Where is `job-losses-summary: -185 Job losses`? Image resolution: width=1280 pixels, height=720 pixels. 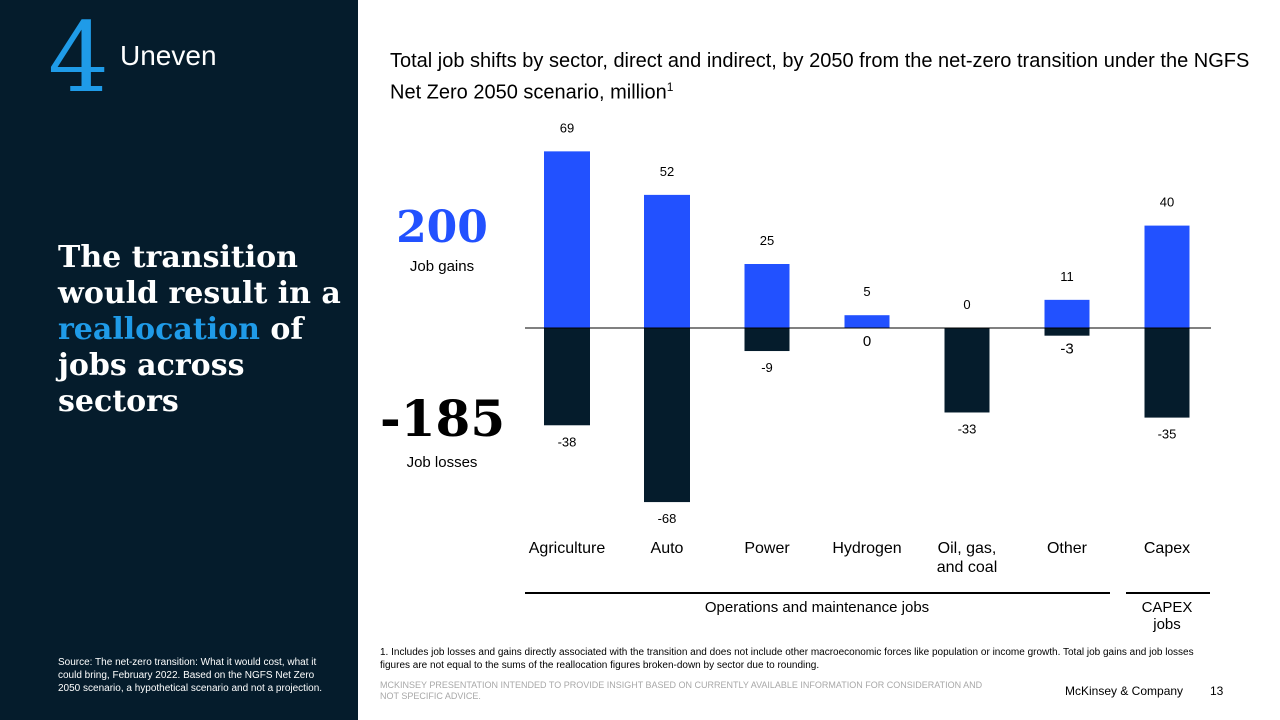 job-losses-summary: -185 Job losses is located at coordinates (443, 429).